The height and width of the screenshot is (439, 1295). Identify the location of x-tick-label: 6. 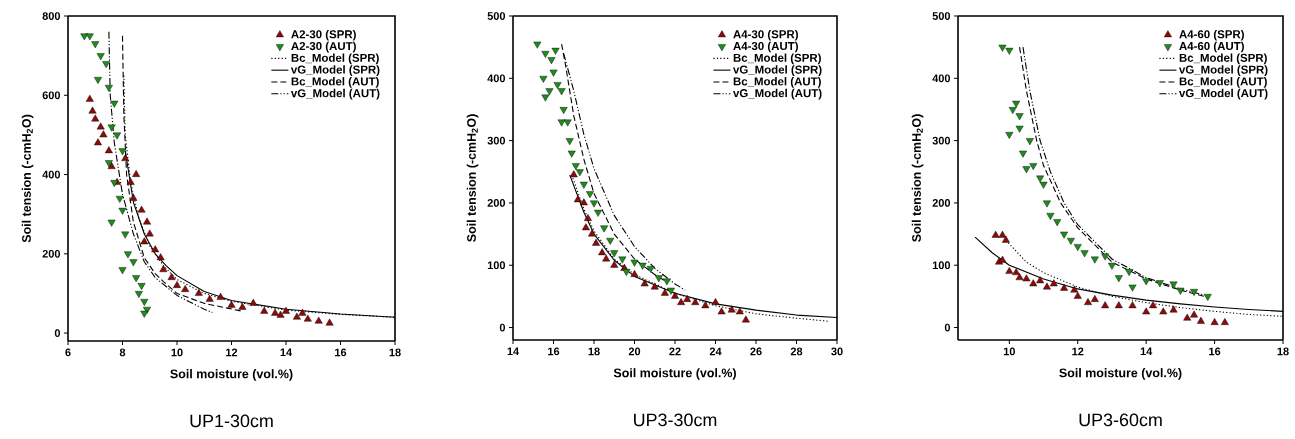
(68, 352).